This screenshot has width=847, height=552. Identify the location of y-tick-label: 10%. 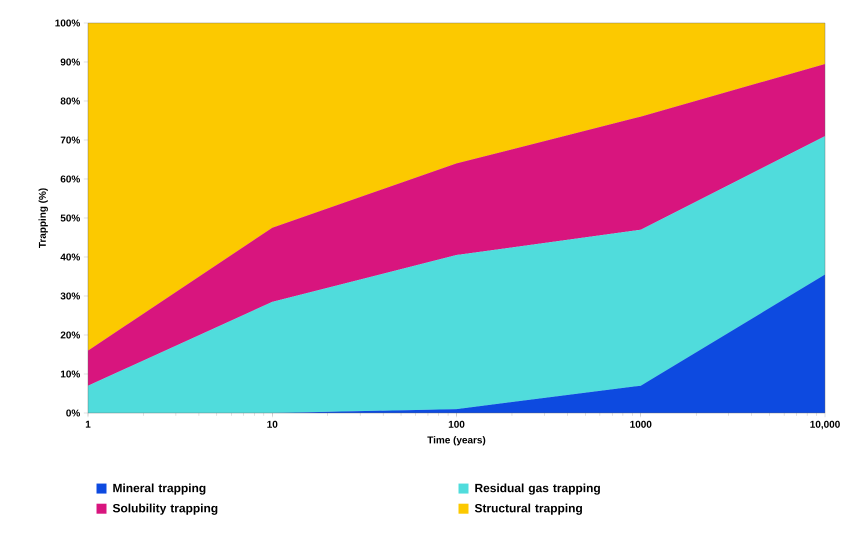
(70, 374).